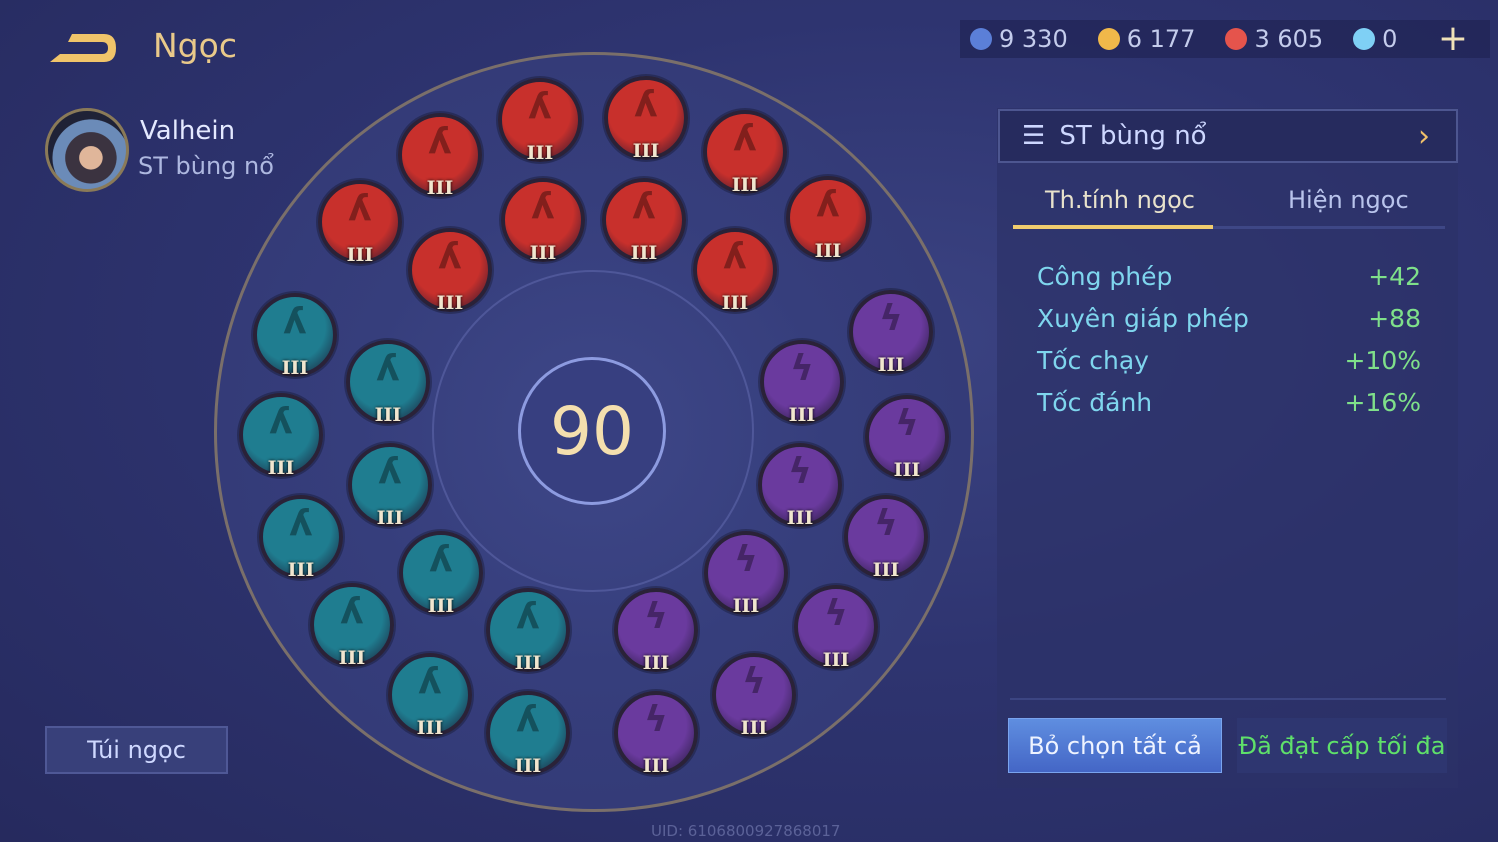  I want to click on tab-show-runes: Hiện ngọc, so click(1348, 200).